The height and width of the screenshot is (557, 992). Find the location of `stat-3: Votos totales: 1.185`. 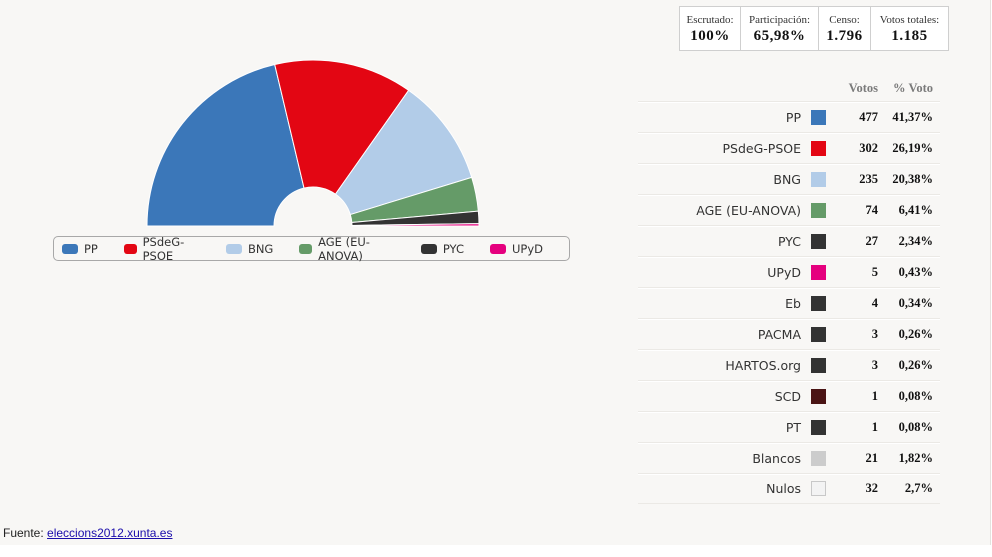

stat-3: Votos totales: 1.185 is located at coordinates (909, 28).